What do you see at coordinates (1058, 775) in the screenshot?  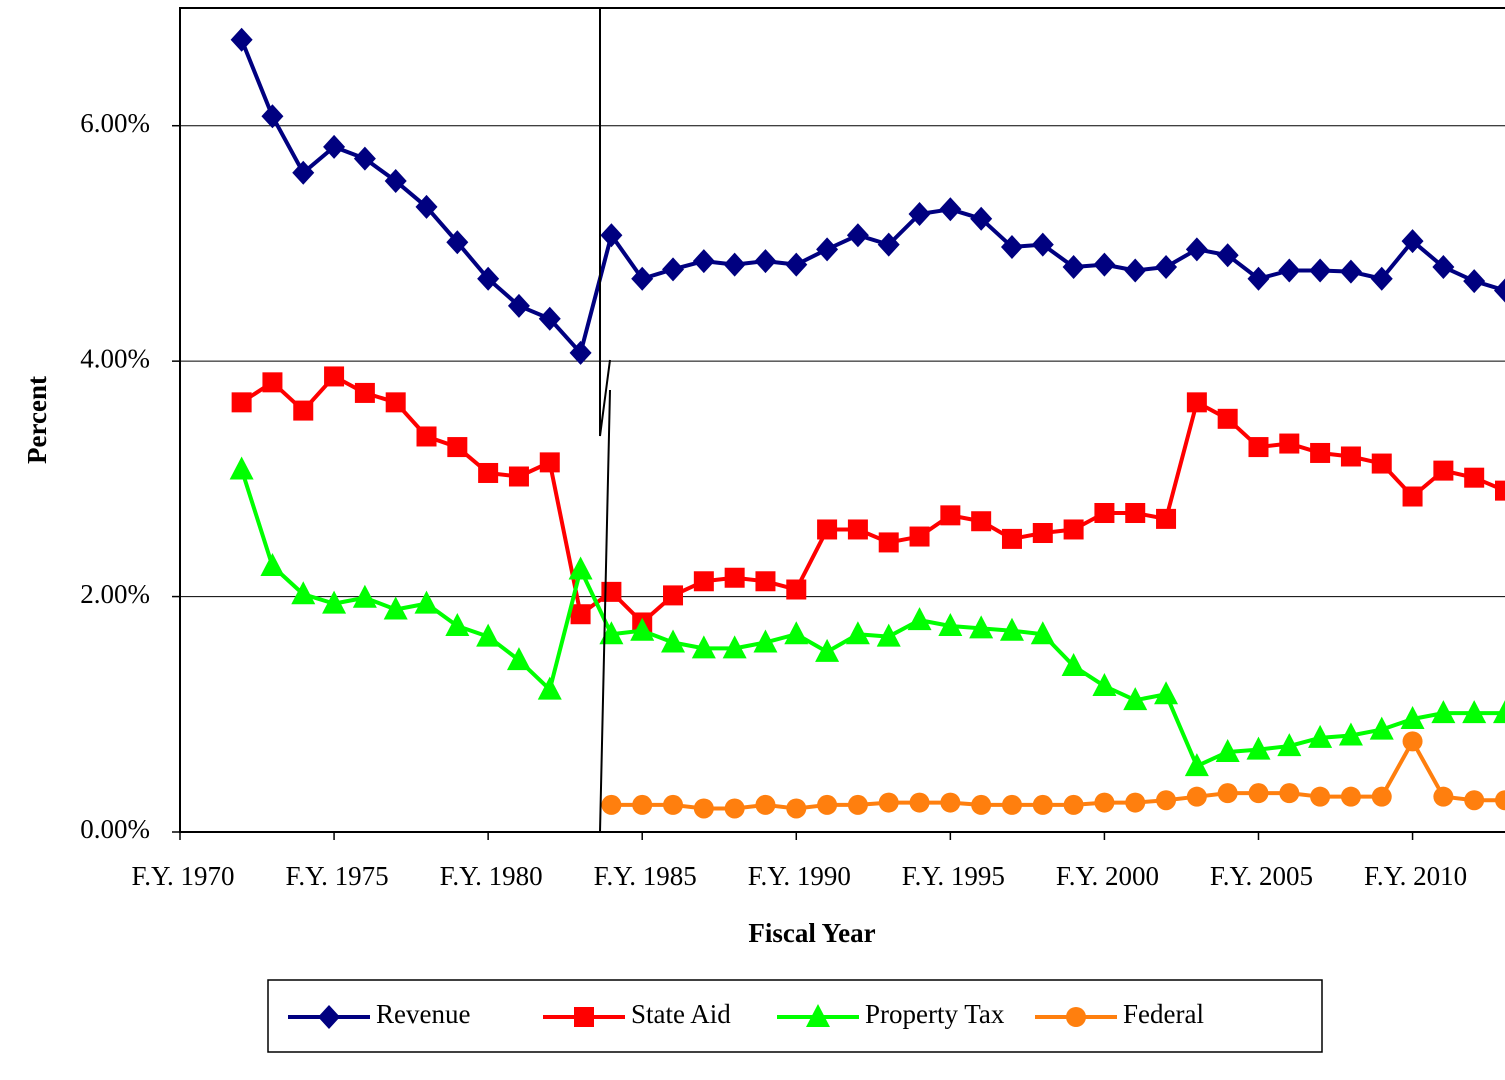 I see `series-line` at bounding box center [1058, 775].